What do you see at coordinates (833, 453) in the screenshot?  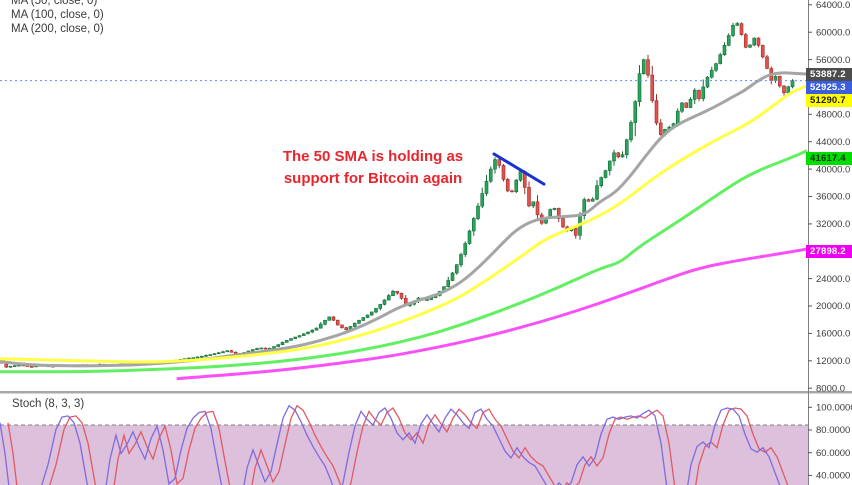 I see `stoch-tick-label: 60.0000` at bounding box center [833, 453].